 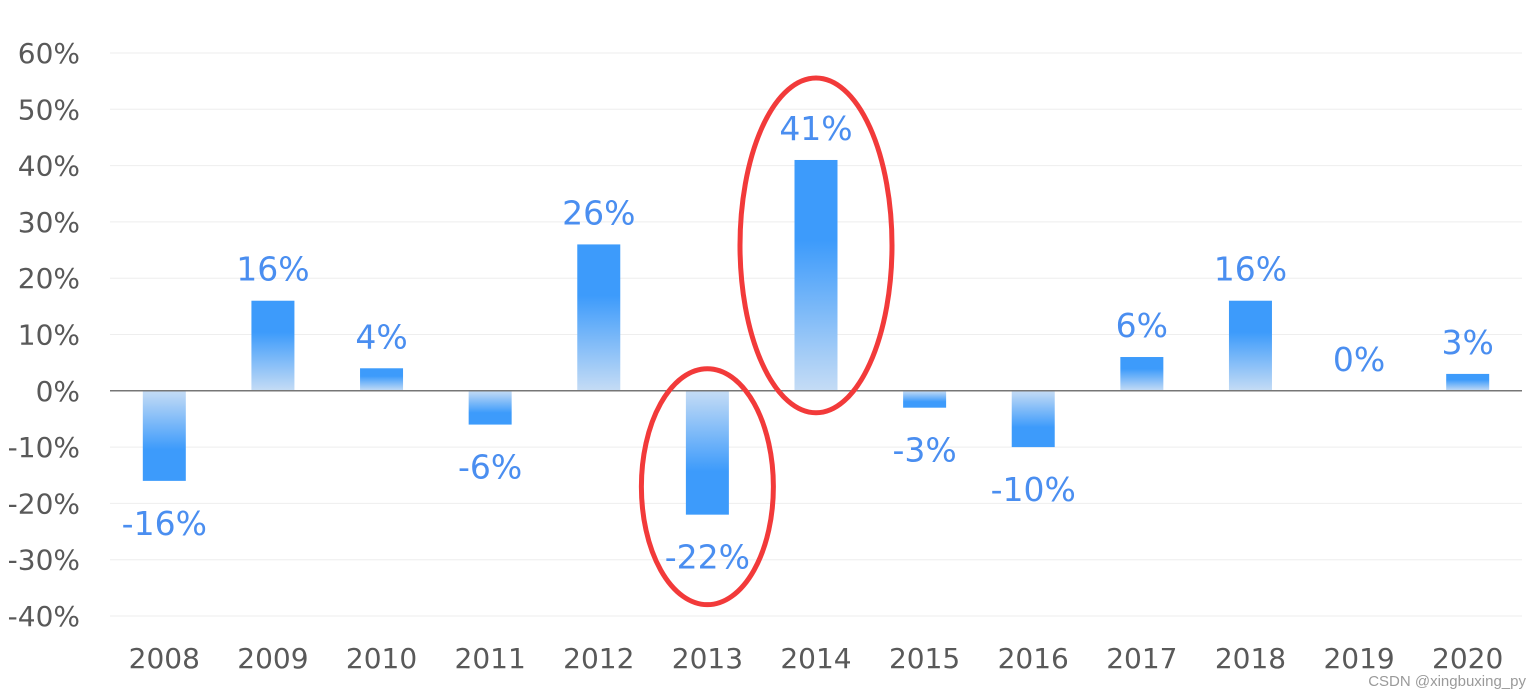 I want to click on data-label-2009: 16%, so click(x=272, y=269).